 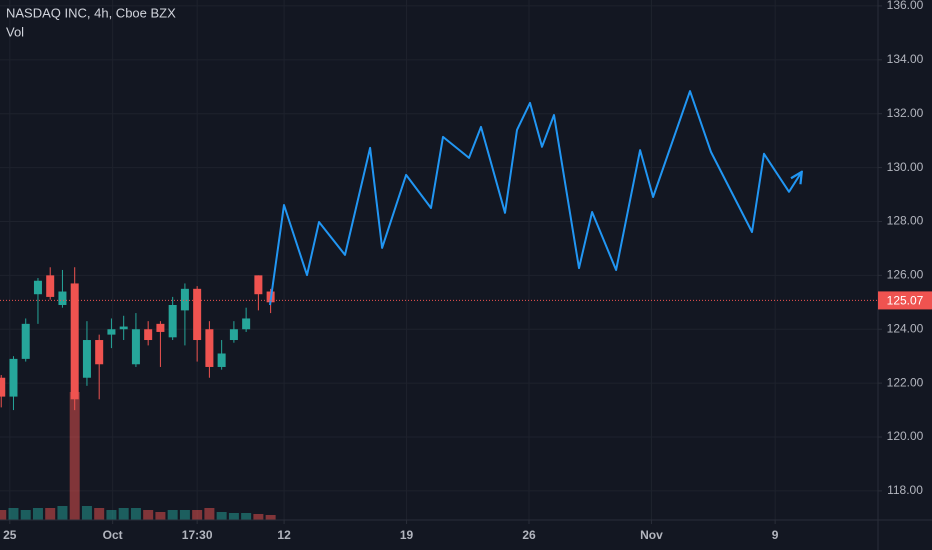 What do you see at coordinates (91, 12) in the screenshot?
I see `symbol-title: NASDAQ INC, 4h, Cboe BZX` at bounding box center [91, 12].